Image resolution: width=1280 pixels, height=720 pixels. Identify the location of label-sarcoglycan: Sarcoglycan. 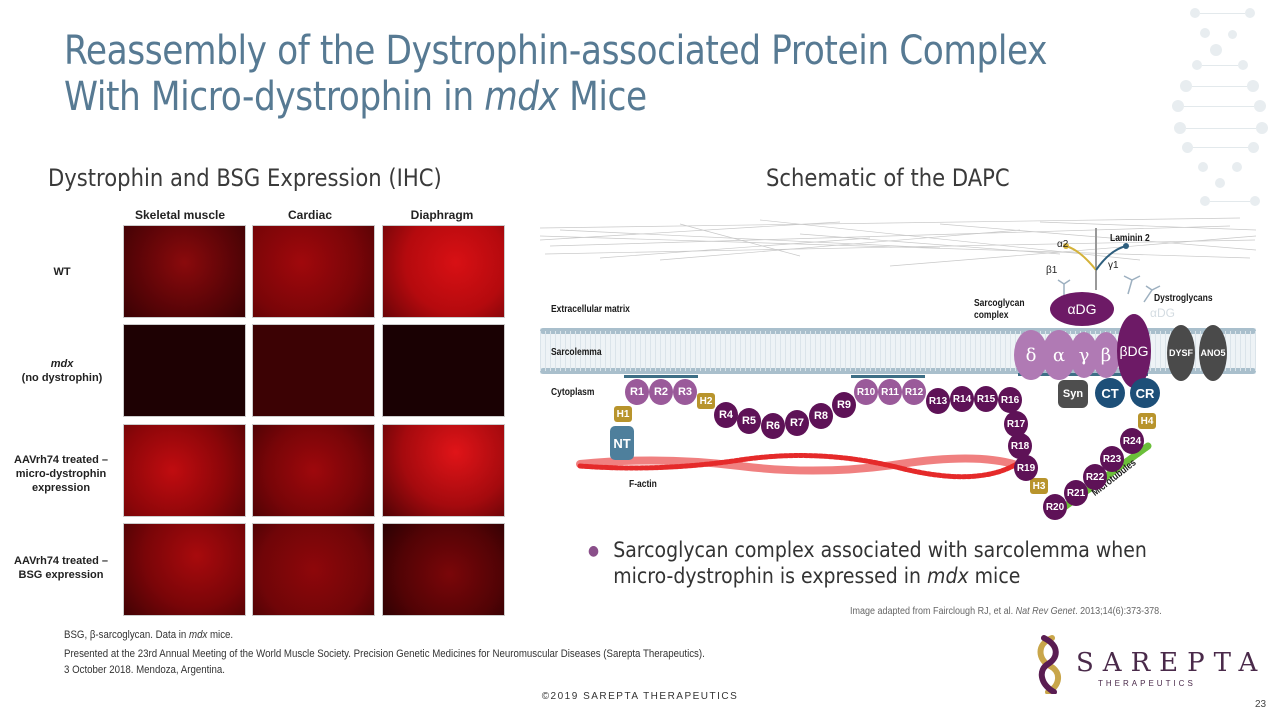
(999, 303).